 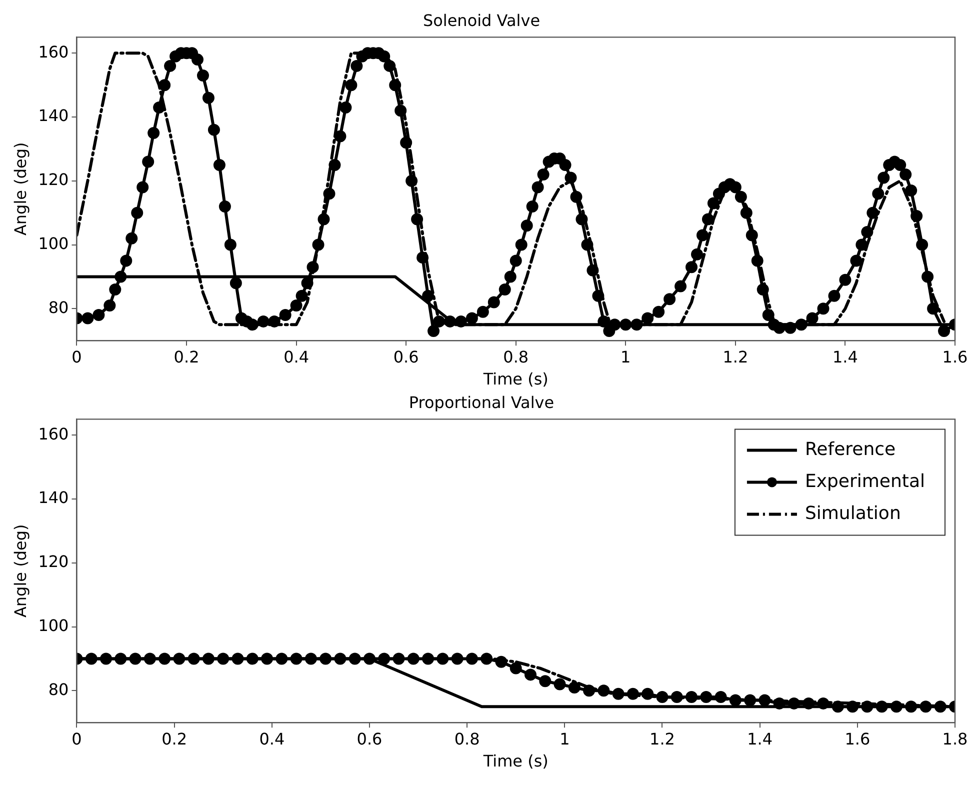 What do you see at coordinates (850, 449) in the screenshot?
I see `legend-label: Reference` at bounding box center [850, 449].